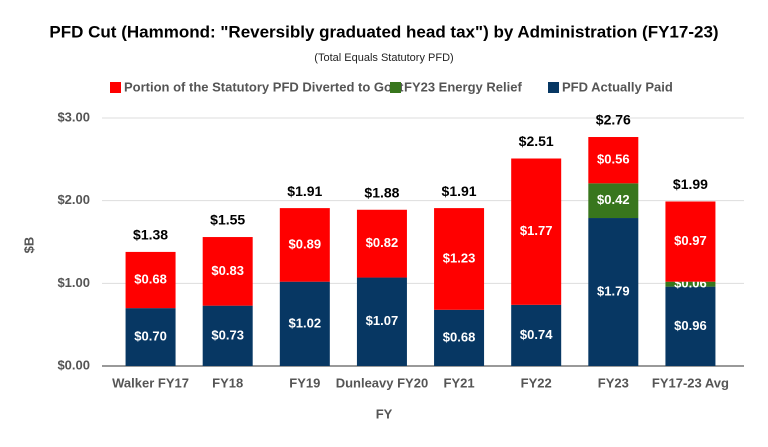 The height and width of the screenshot is (447, 768). I want to click on y-tick-label: $3.00, so click(73, 116).